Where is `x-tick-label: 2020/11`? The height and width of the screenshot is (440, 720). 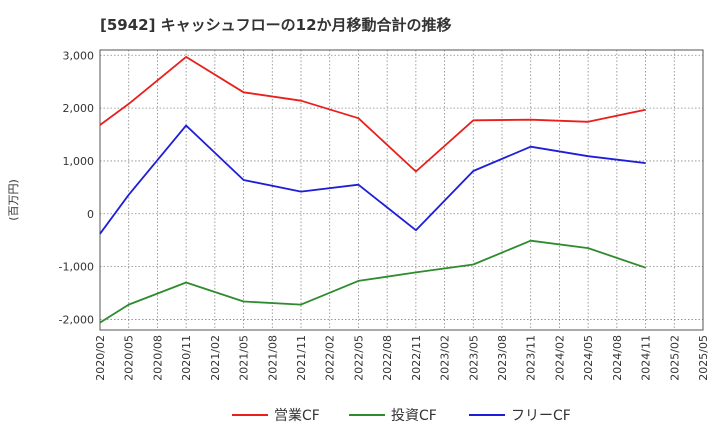
x-tick-label: 2020/11 is located at coordinates (186, 358).